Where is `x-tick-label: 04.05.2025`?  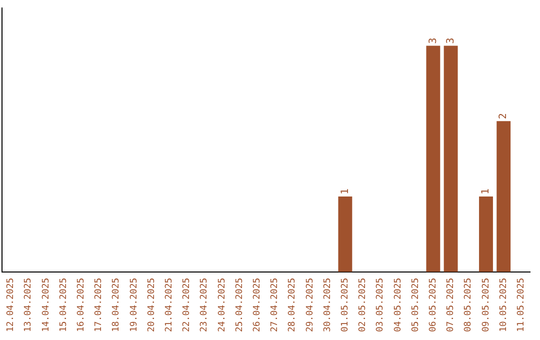 x-tick-label: 04.05.2025 is located at coordinates (398, 305).